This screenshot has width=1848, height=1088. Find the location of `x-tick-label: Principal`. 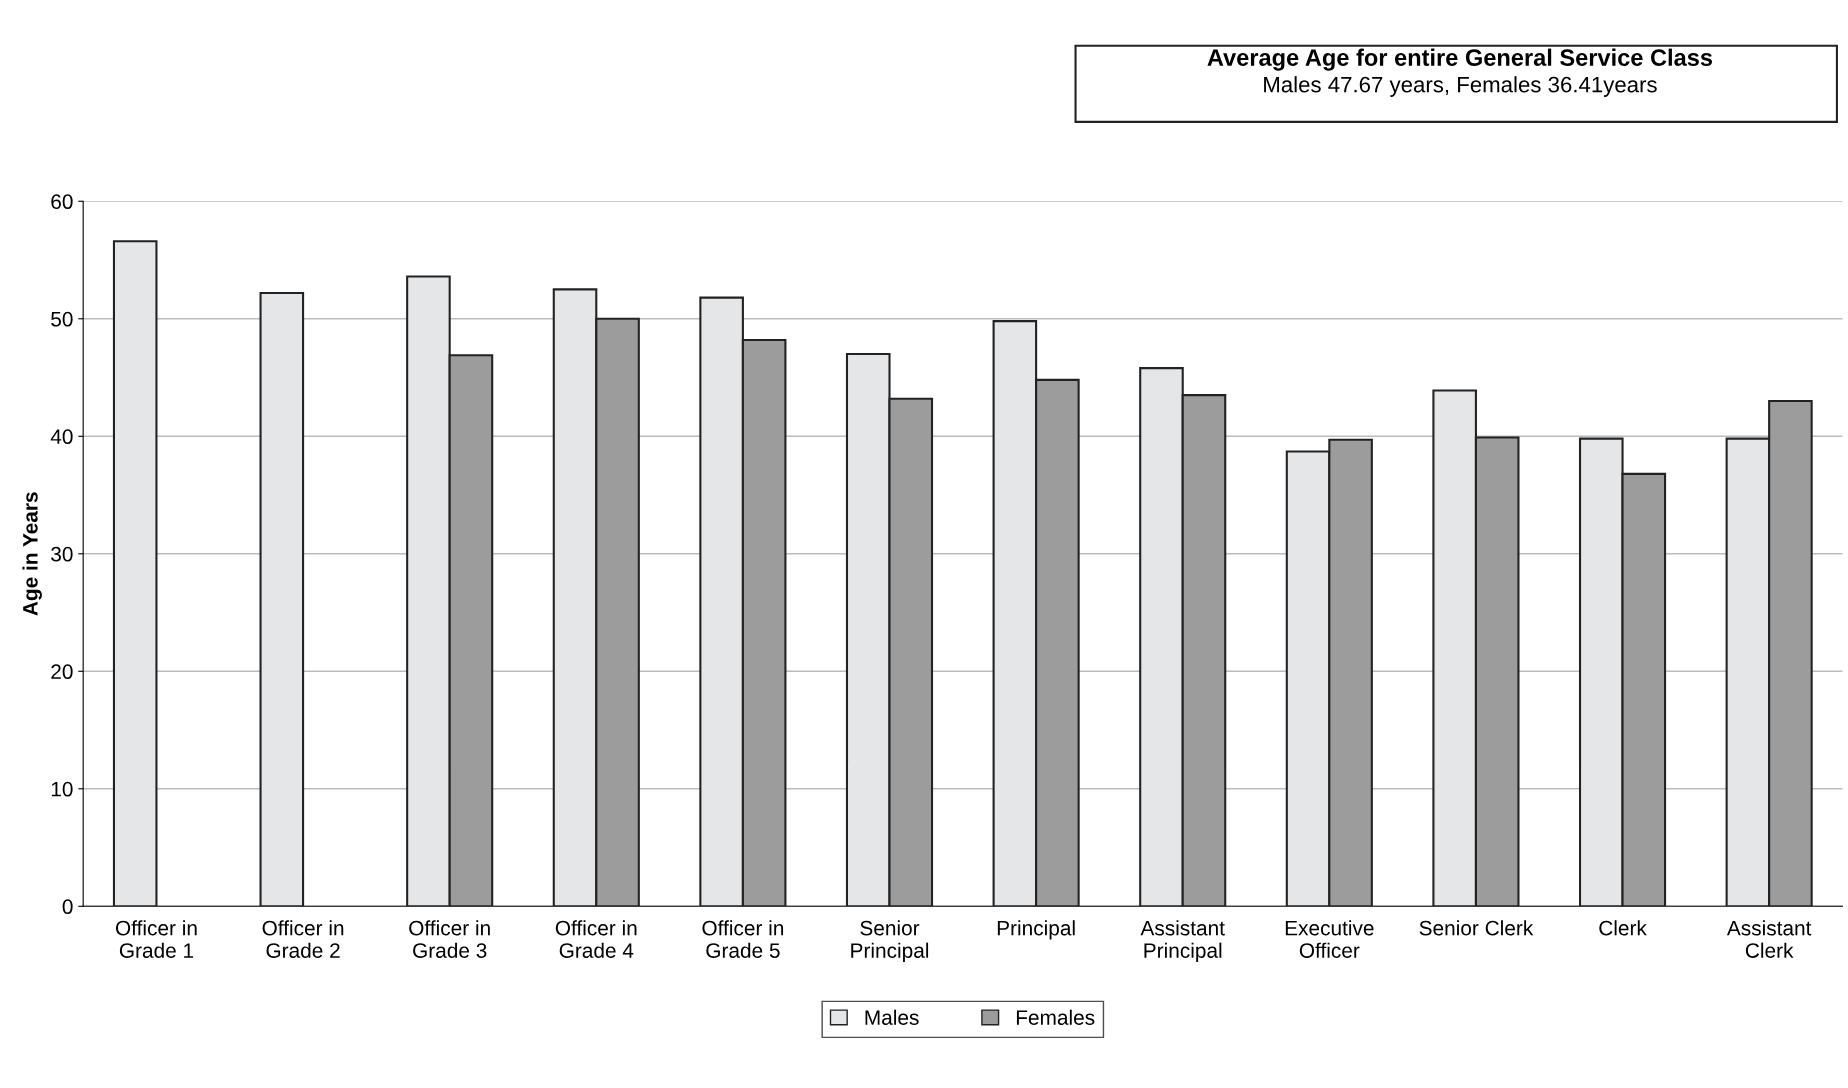

x-tick-label: Principal is located at coordinates (1036, 930).